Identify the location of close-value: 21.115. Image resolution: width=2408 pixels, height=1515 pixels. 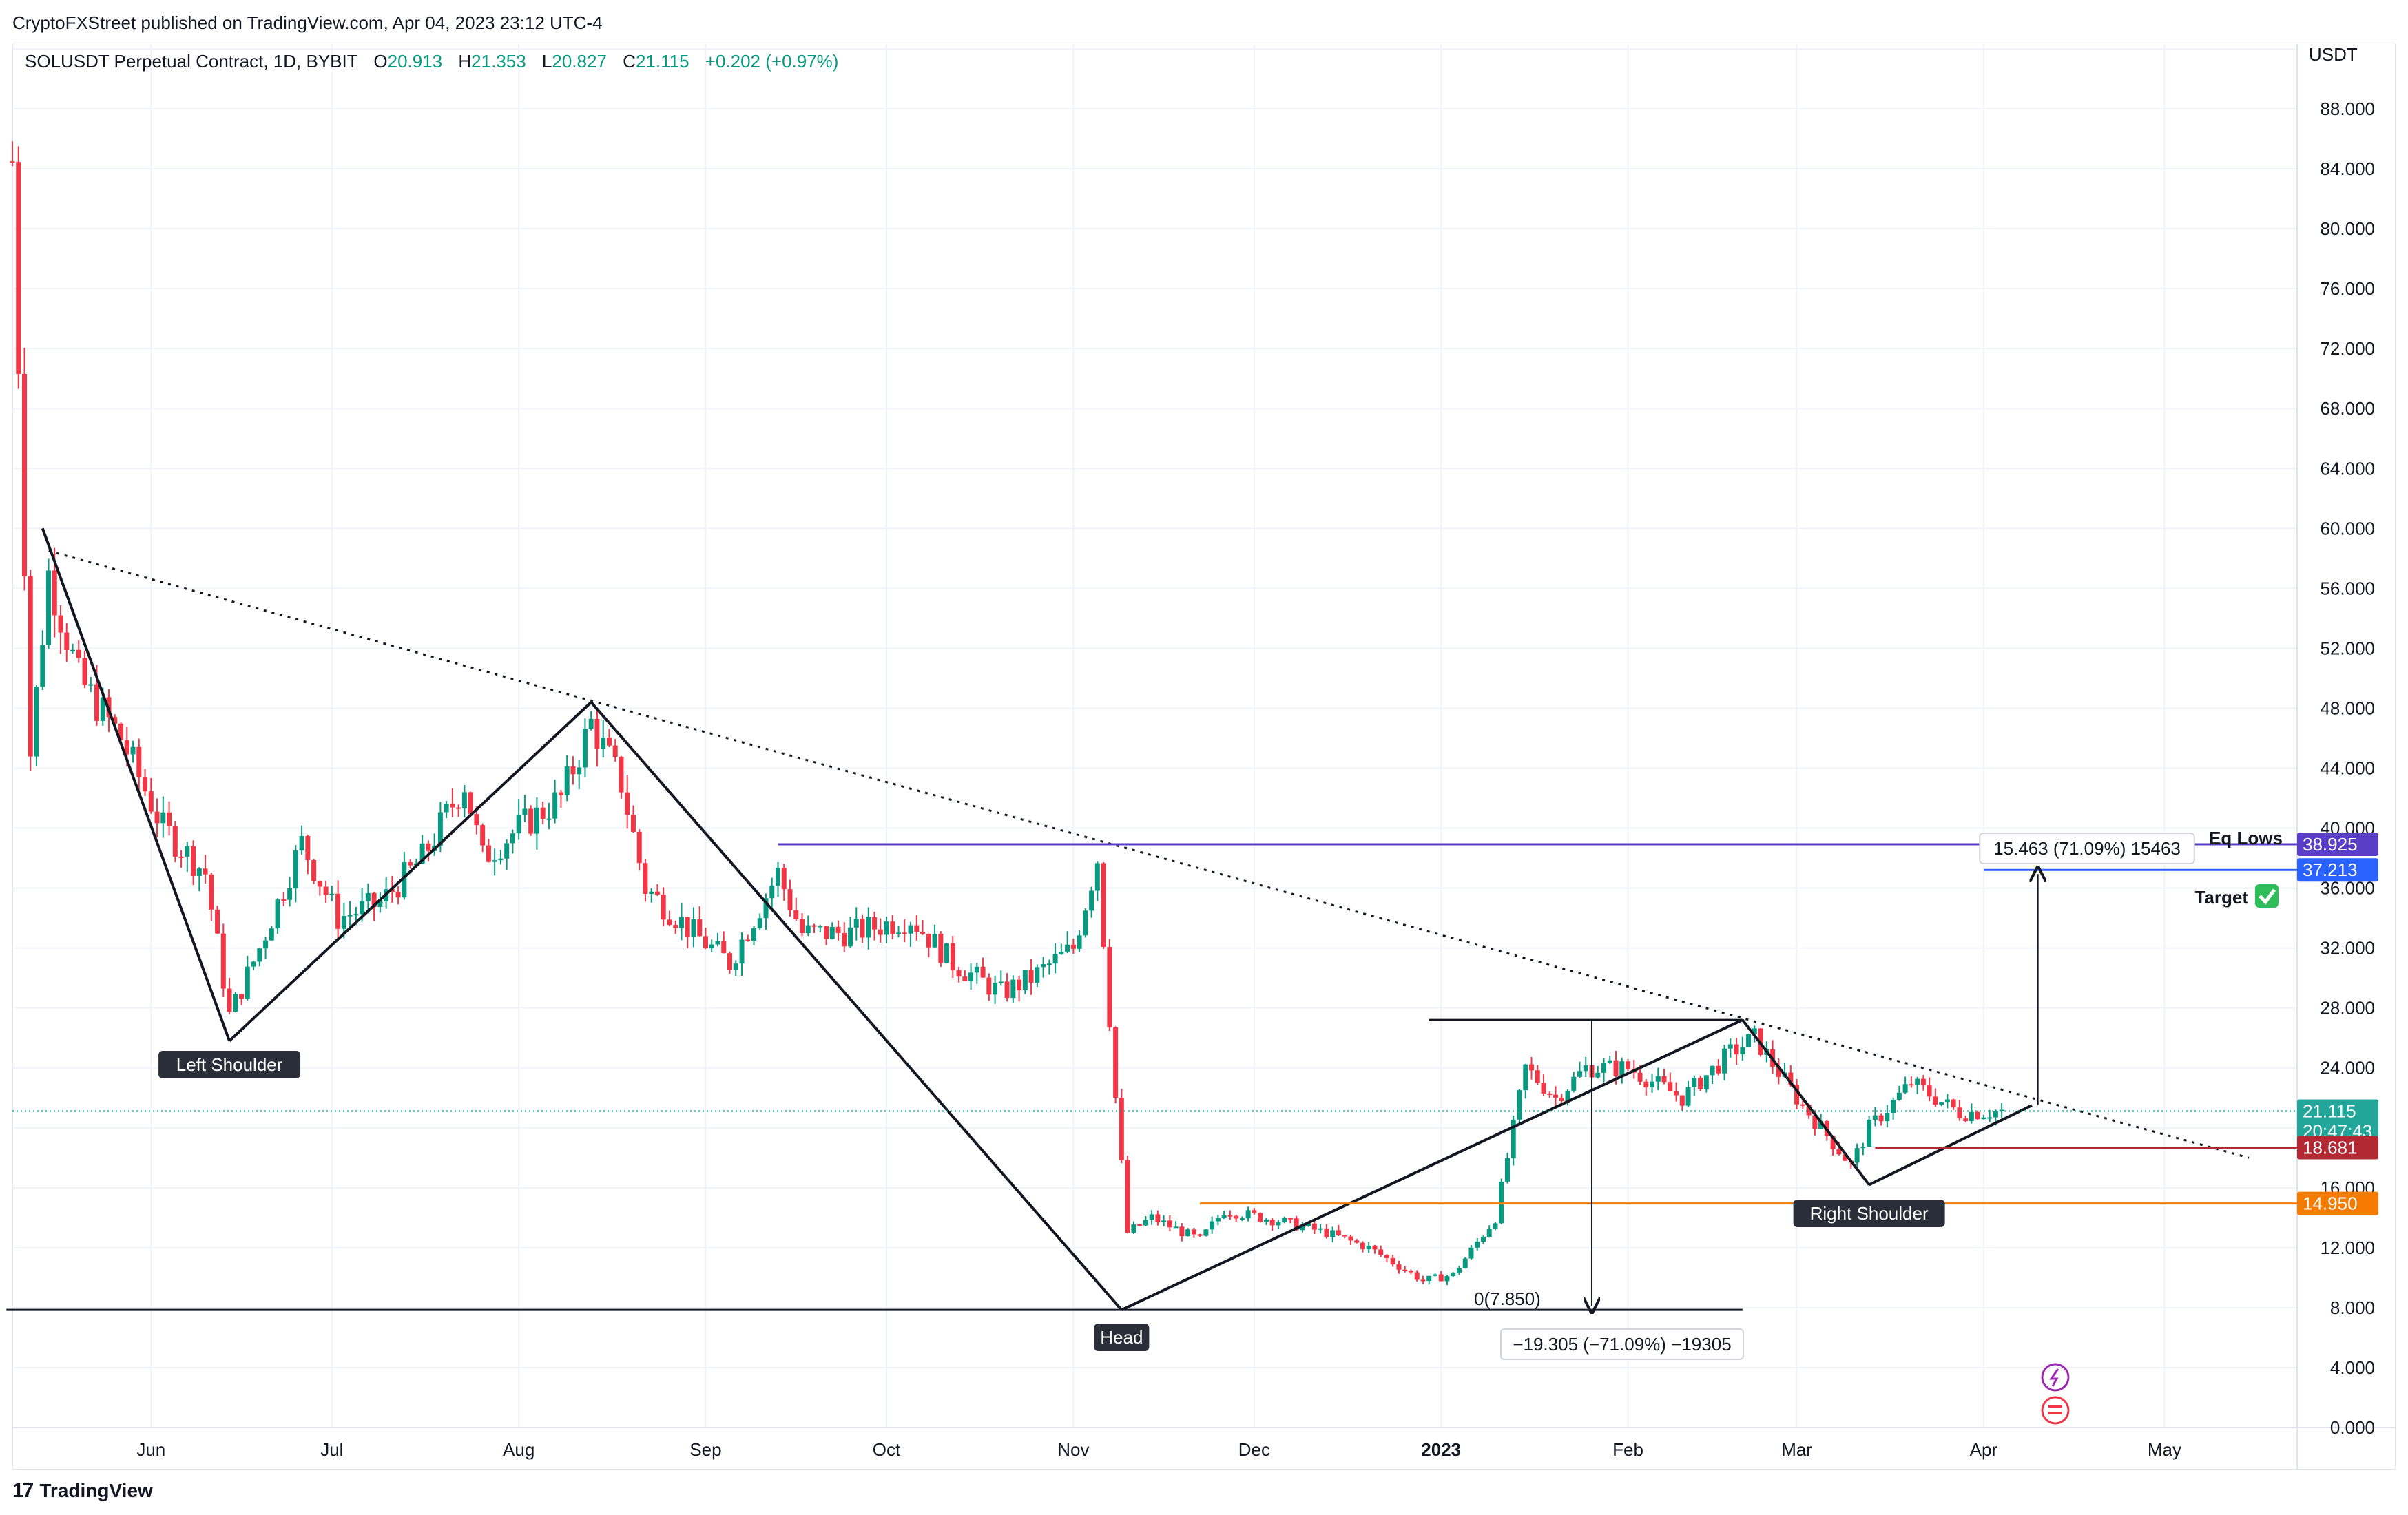
(662, 61).